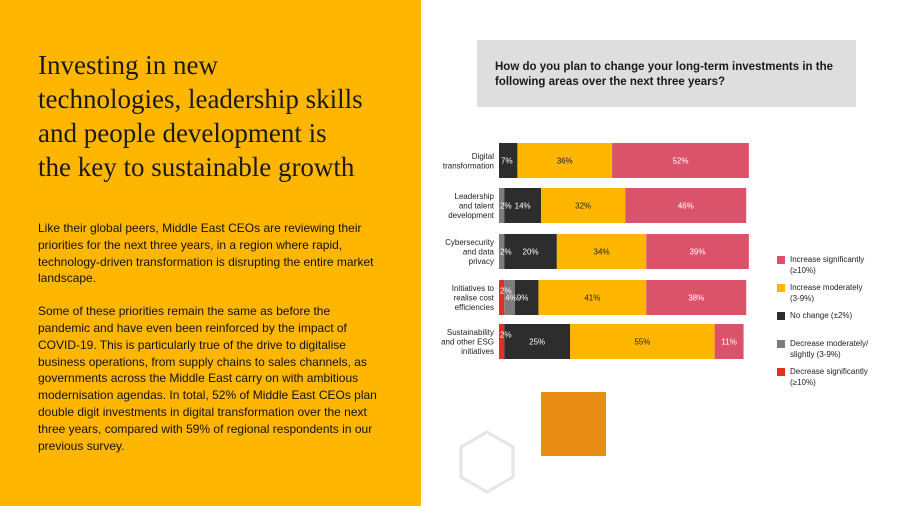 Image resolution: width=900 pixels, height=506 pixels. I want to click on category-label: Cybersecurity and data privacy, so click(469, 252).